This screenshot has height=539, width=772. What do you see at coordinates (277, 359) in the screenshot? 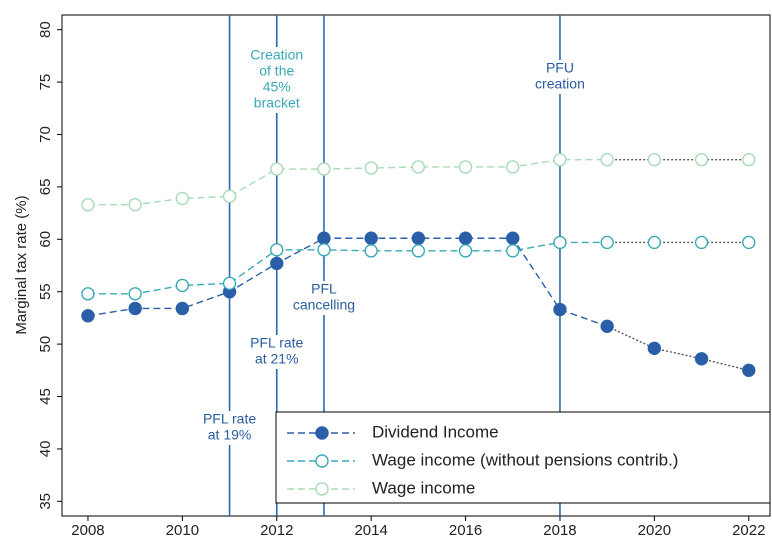
I see `annotation: at 21%` at bounding box center [277, 359].